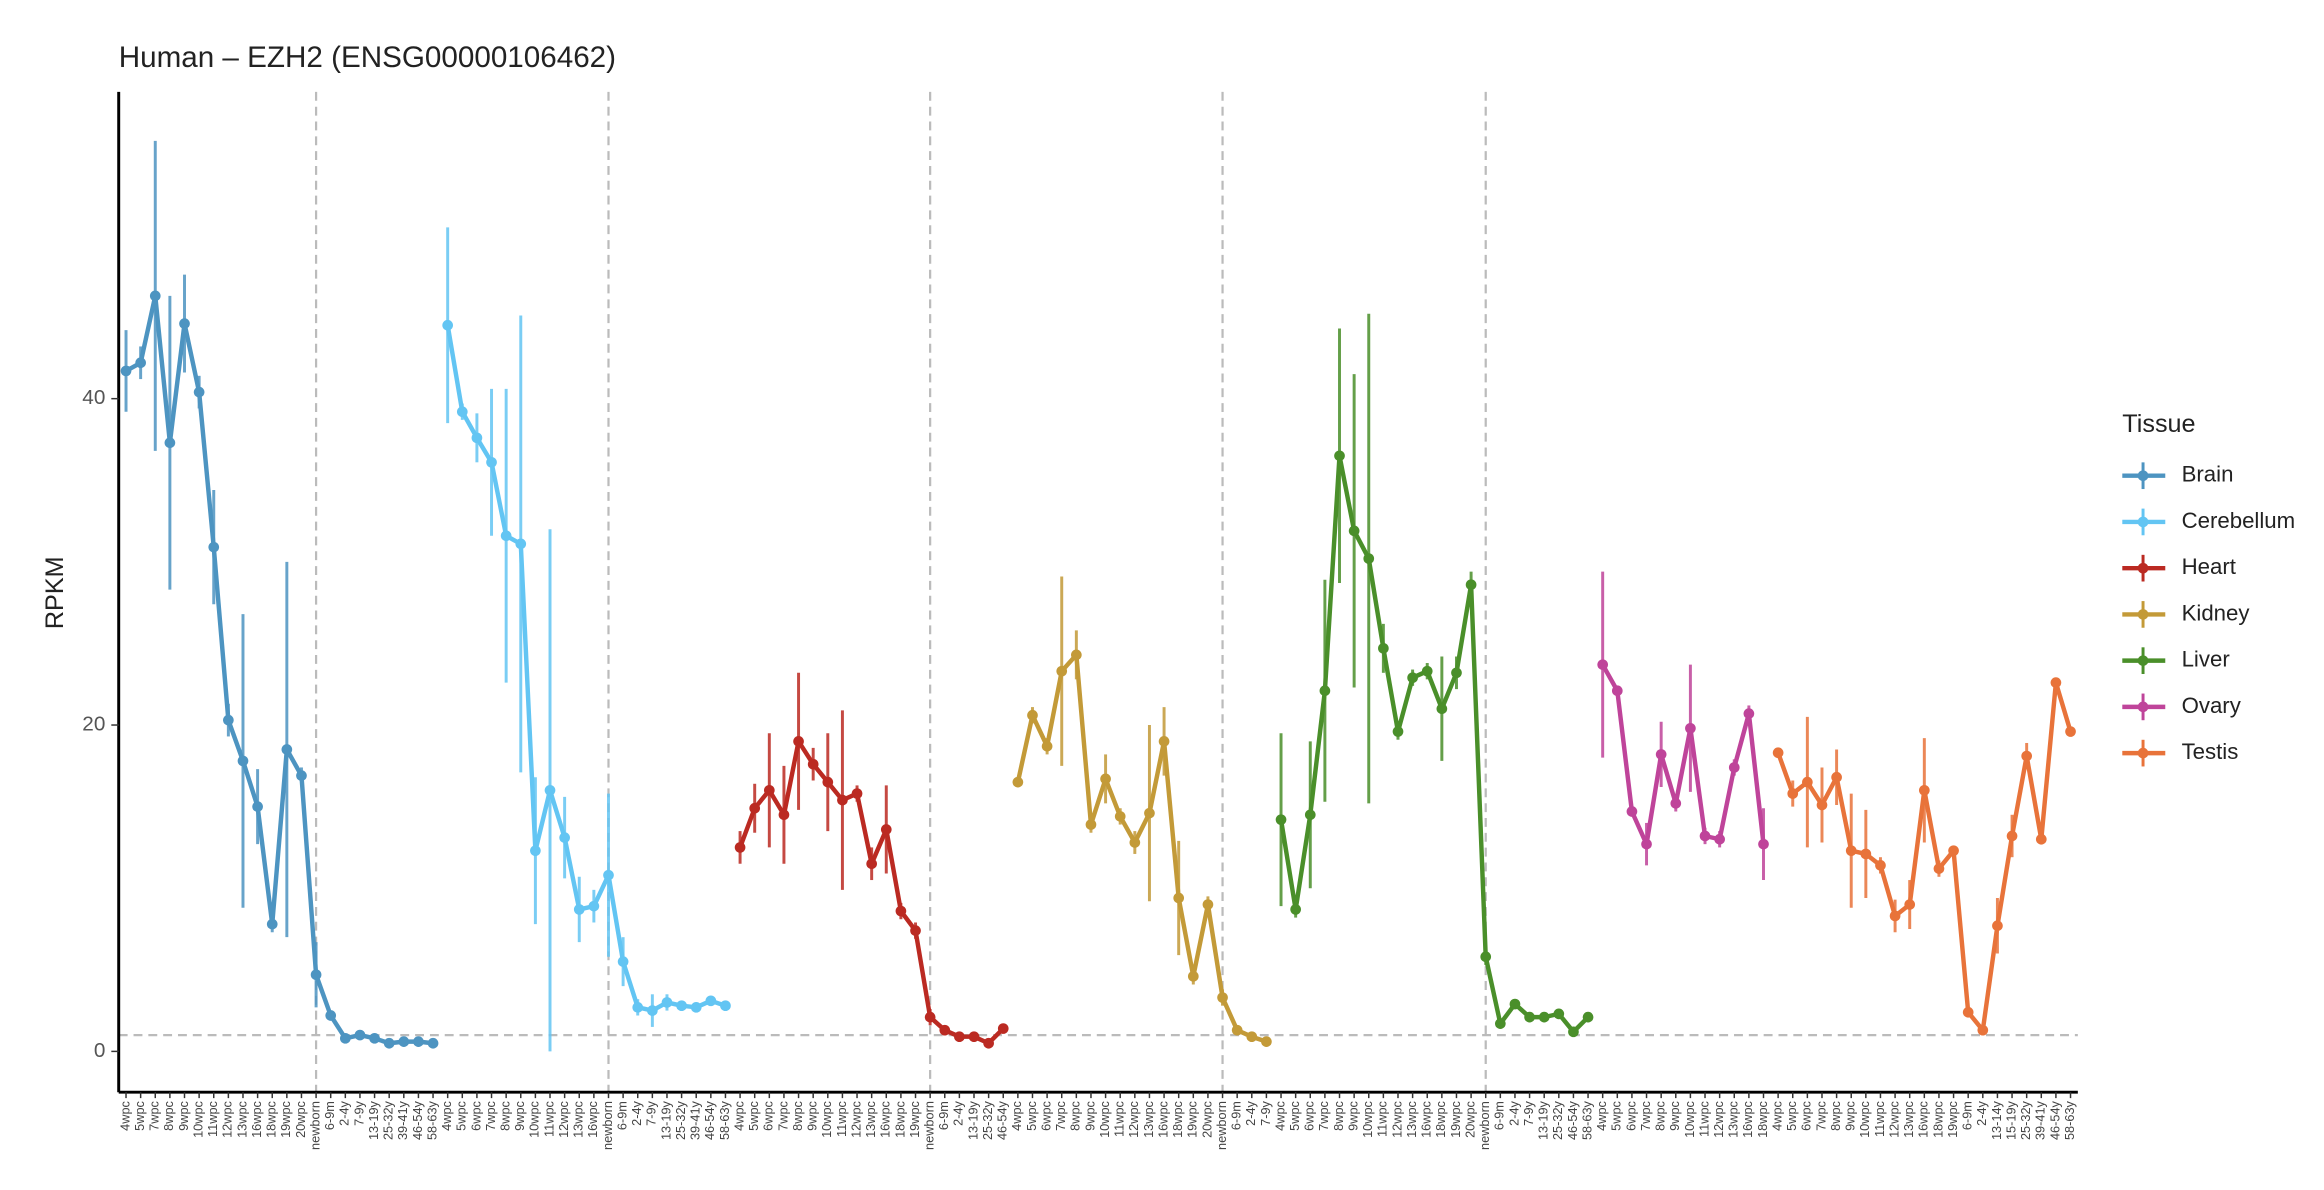  Describe the element at coordinates (93, 397) in the screenshot. I see `y-tick-label: 40` at that location.